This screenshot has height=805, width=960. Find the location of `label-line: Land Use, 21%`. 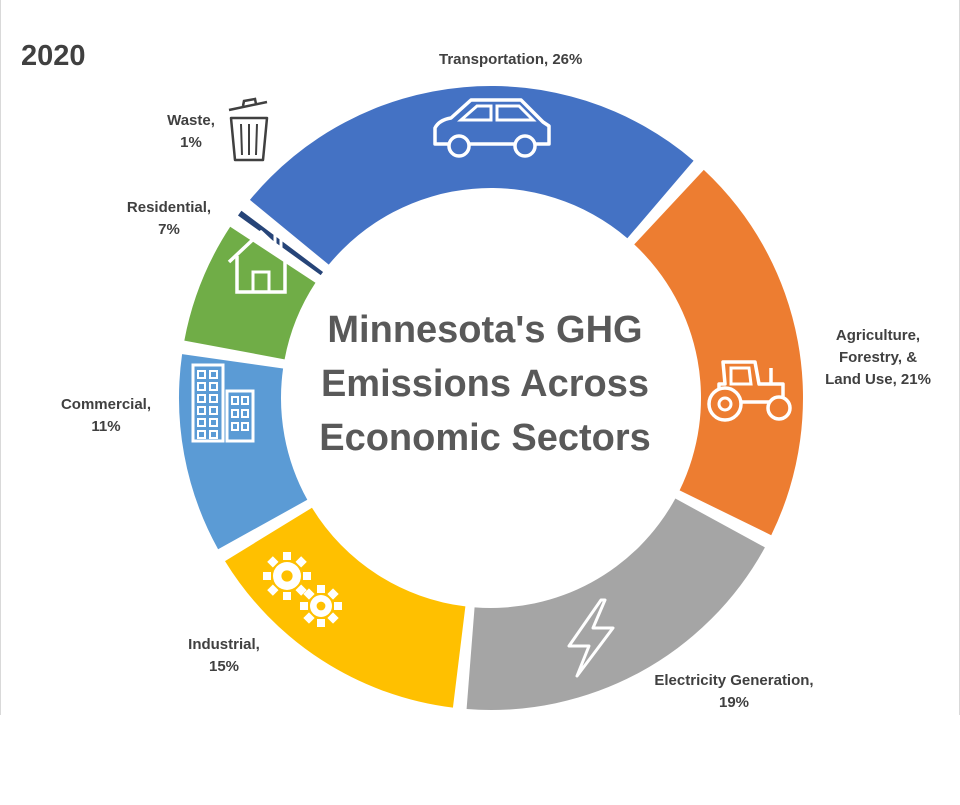

label-line: Land Use, 21% is located at coordinates (878, 379).